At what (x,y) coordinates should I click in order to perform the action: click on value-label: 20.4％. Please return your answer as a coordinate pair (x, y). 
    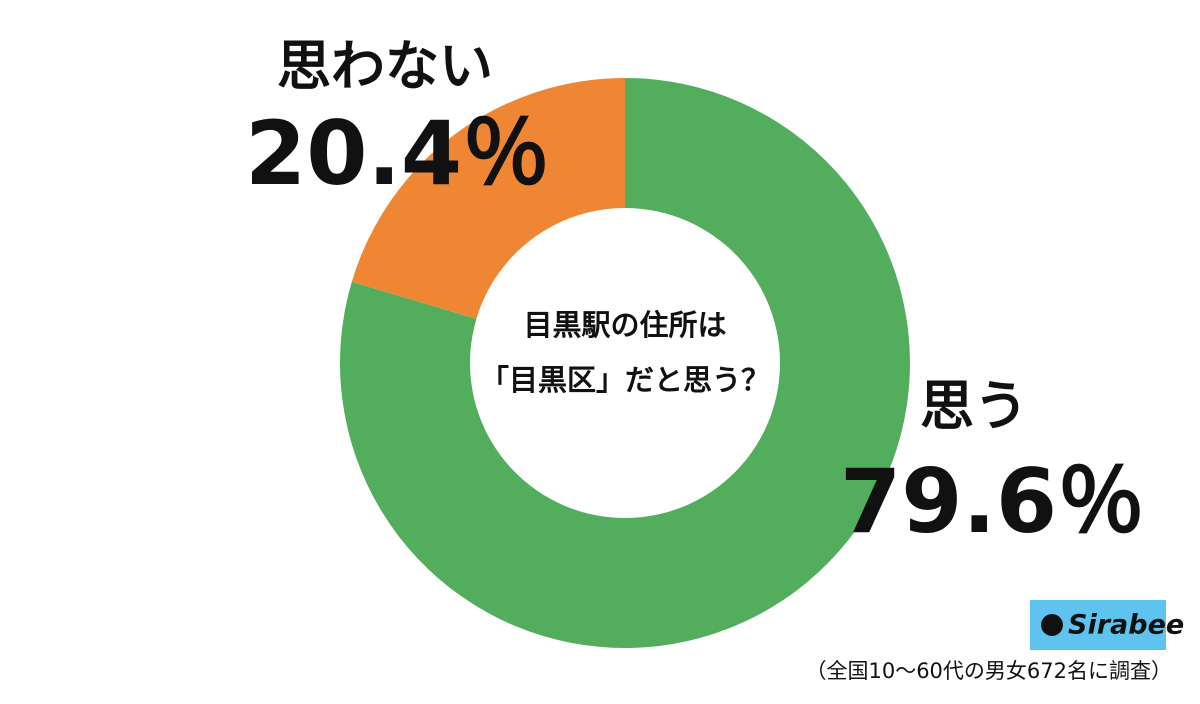
    Looking at the image, I should click on (397, 153).